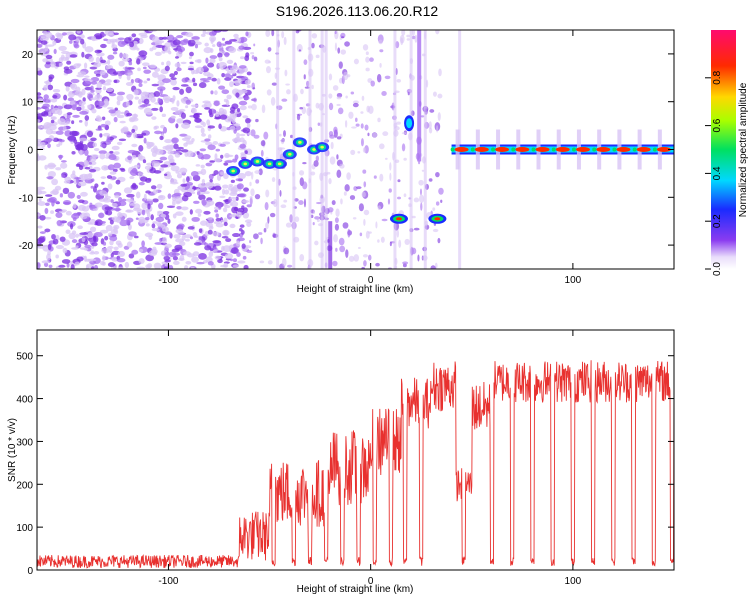 The width and height of the screenshot is (750, 600). Describe the element at coordinates (723, 149) in the screenshot. I see `colorbar-gradient` at that location.